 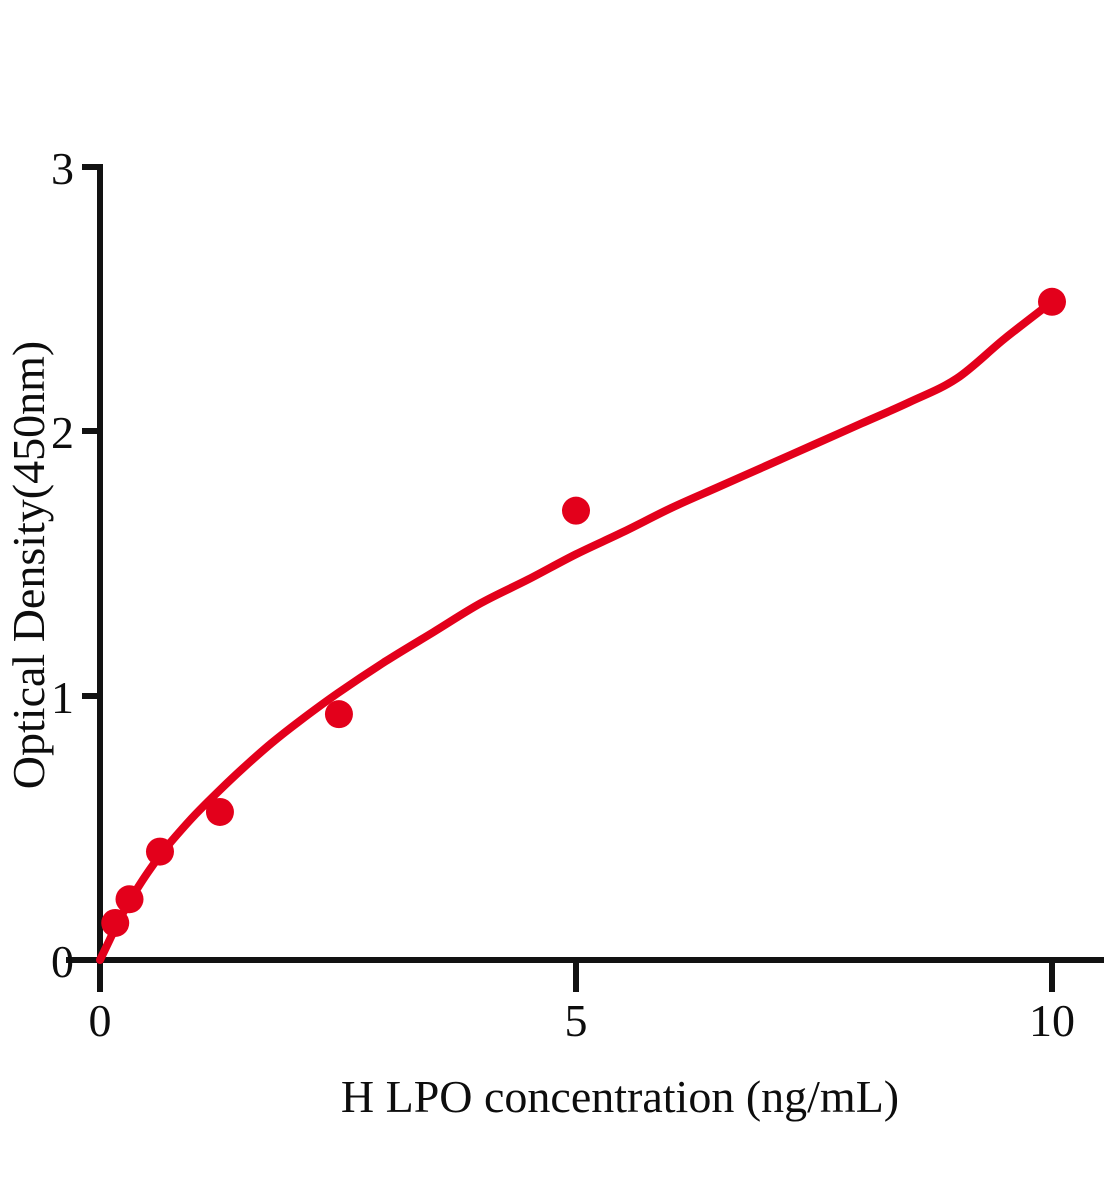 I want to click on y-tick-label-2: 2, so click(x=62, y=432).